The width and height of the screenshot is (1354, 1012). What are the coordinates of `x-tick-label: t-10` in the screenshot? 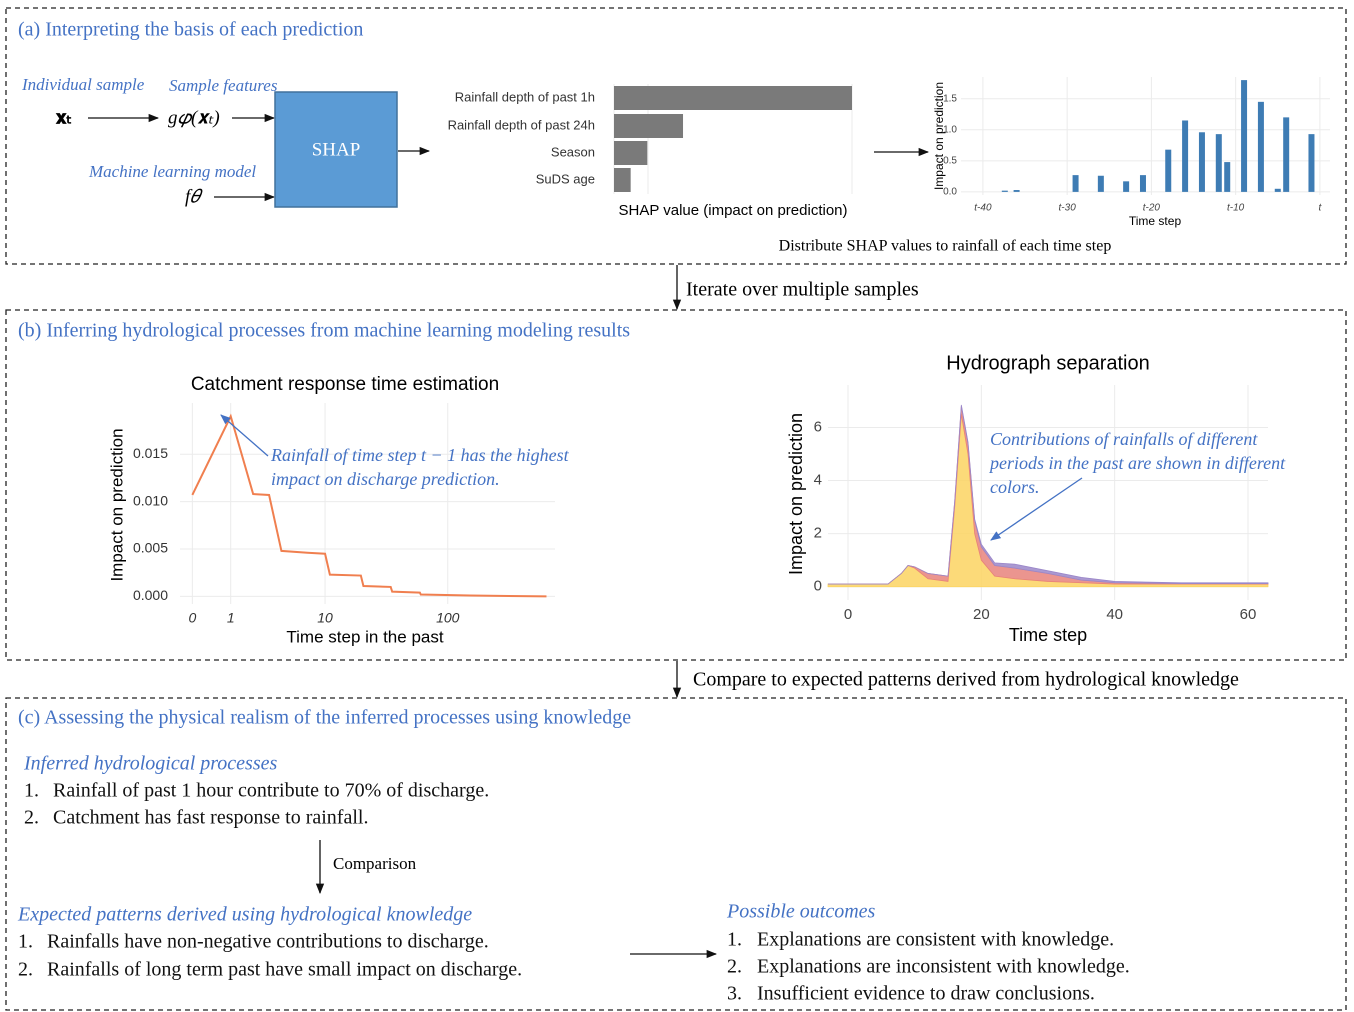 It's located at (1236, 208).